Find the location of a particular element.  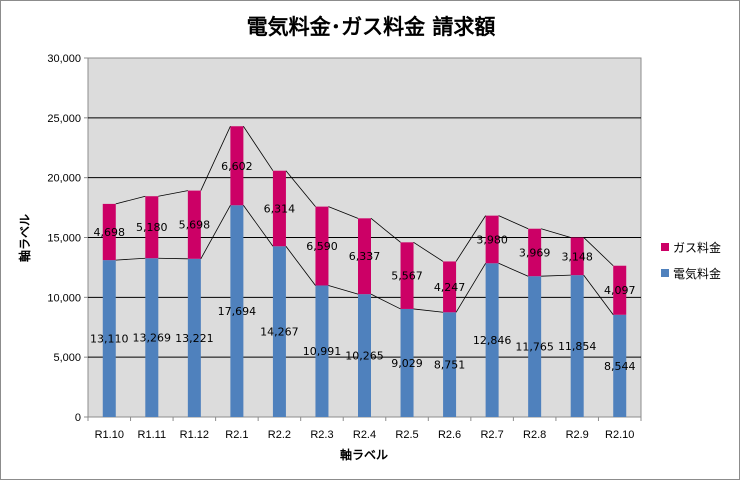

x-tick-label: R2.6 is located at coordinates (449, 435).